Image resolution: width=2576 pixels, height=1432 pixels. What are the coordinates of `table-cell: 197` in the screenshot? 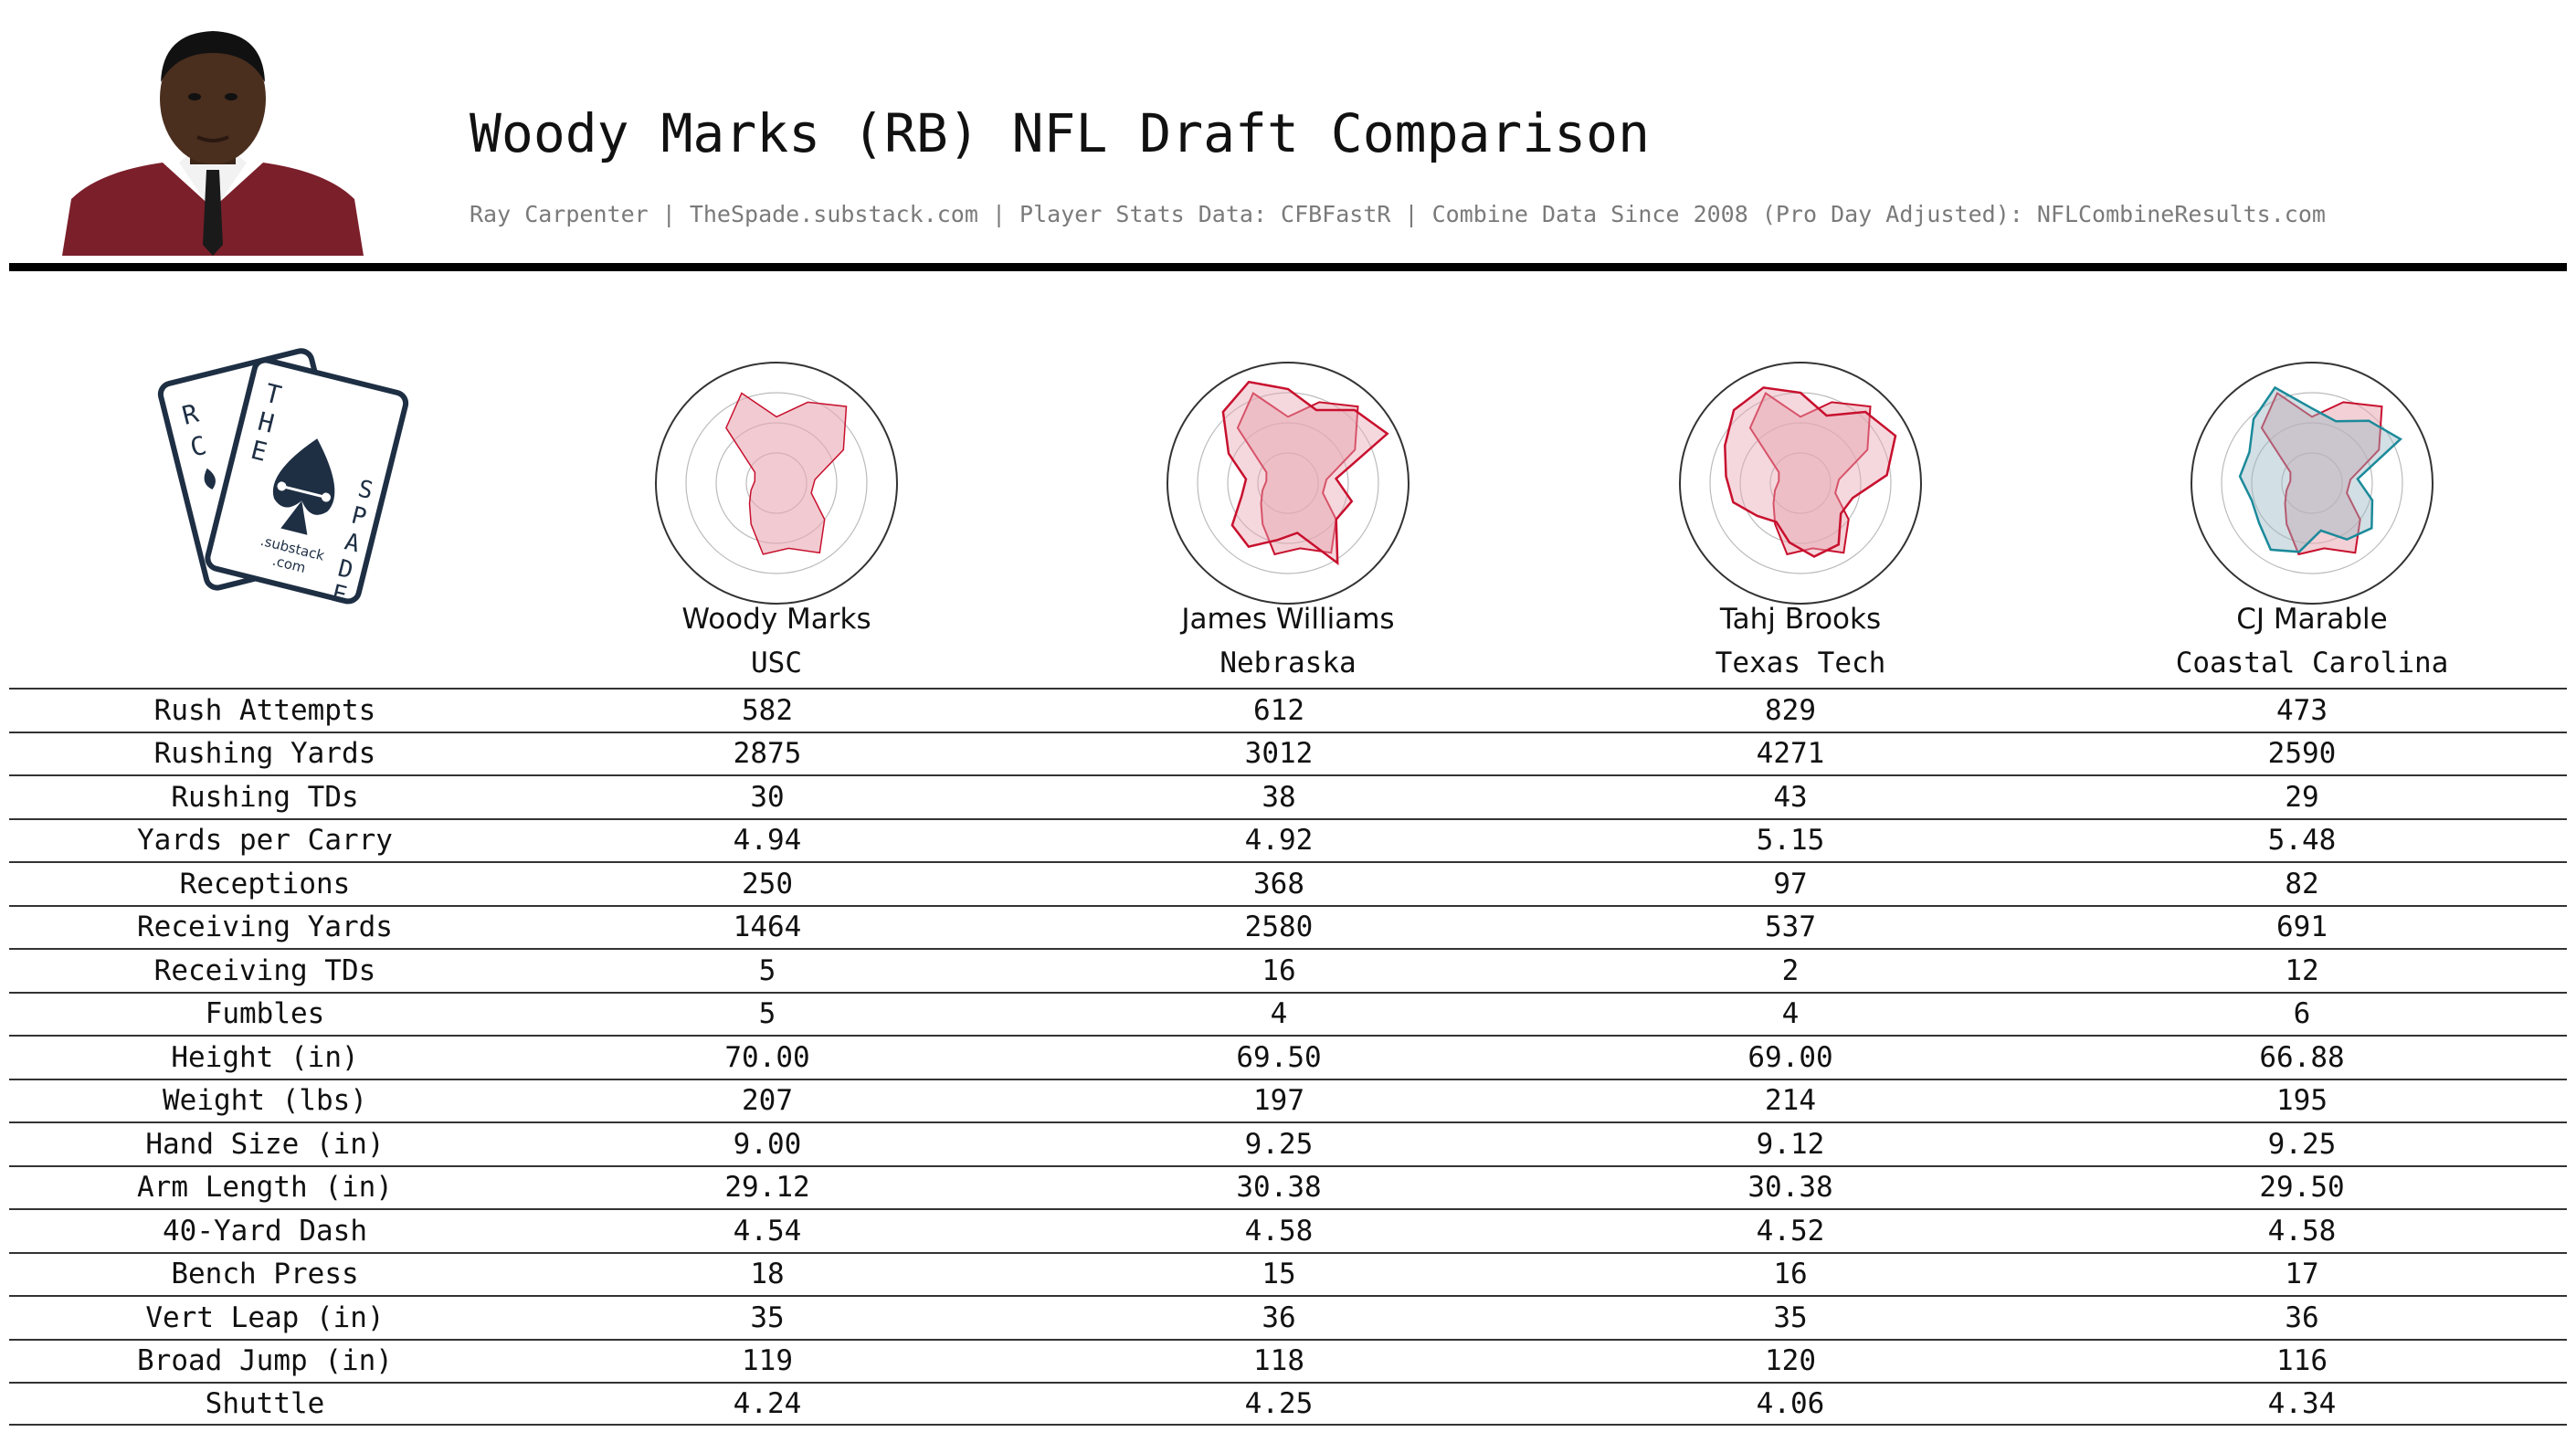 It's located at (1279, 1101).